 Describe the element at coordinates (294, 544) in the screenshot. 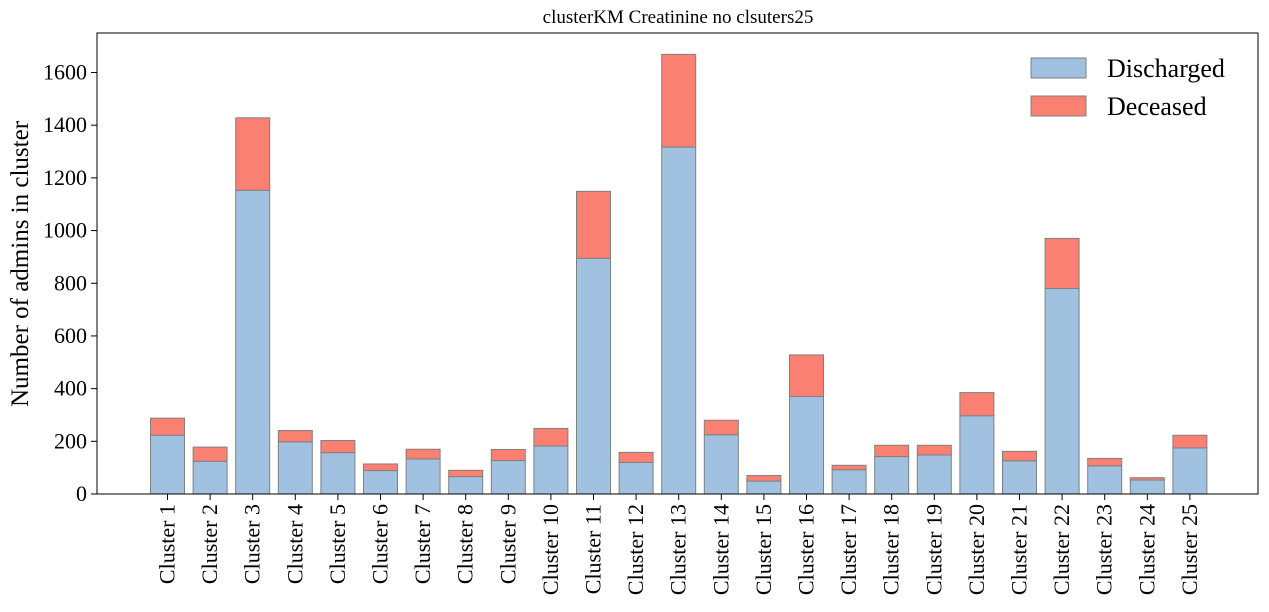

I see `x-tick-label: Cluster 4` at that location.